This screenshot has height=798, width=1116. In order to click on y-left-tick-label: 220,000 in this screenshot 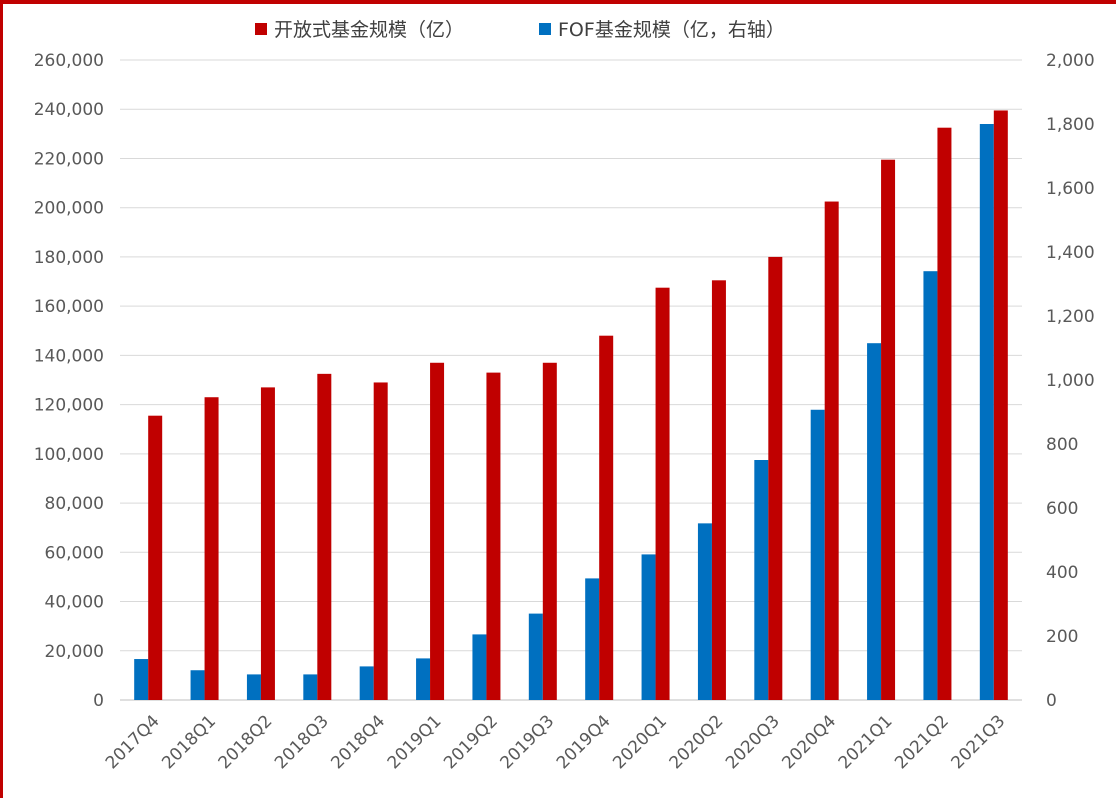, I will do `click(69, 159)`.